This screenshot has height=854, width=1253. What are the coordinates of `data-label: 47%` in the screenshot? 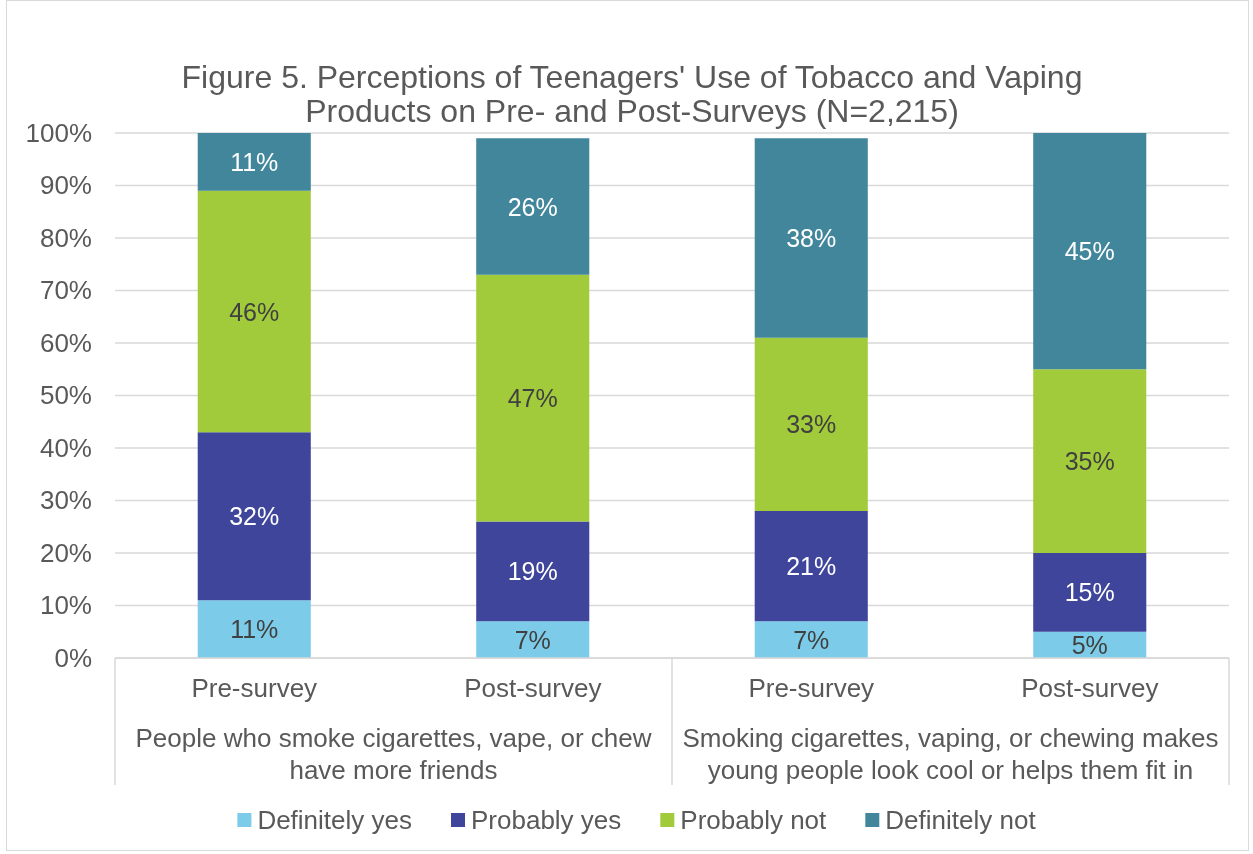 It's located at (532, 398).